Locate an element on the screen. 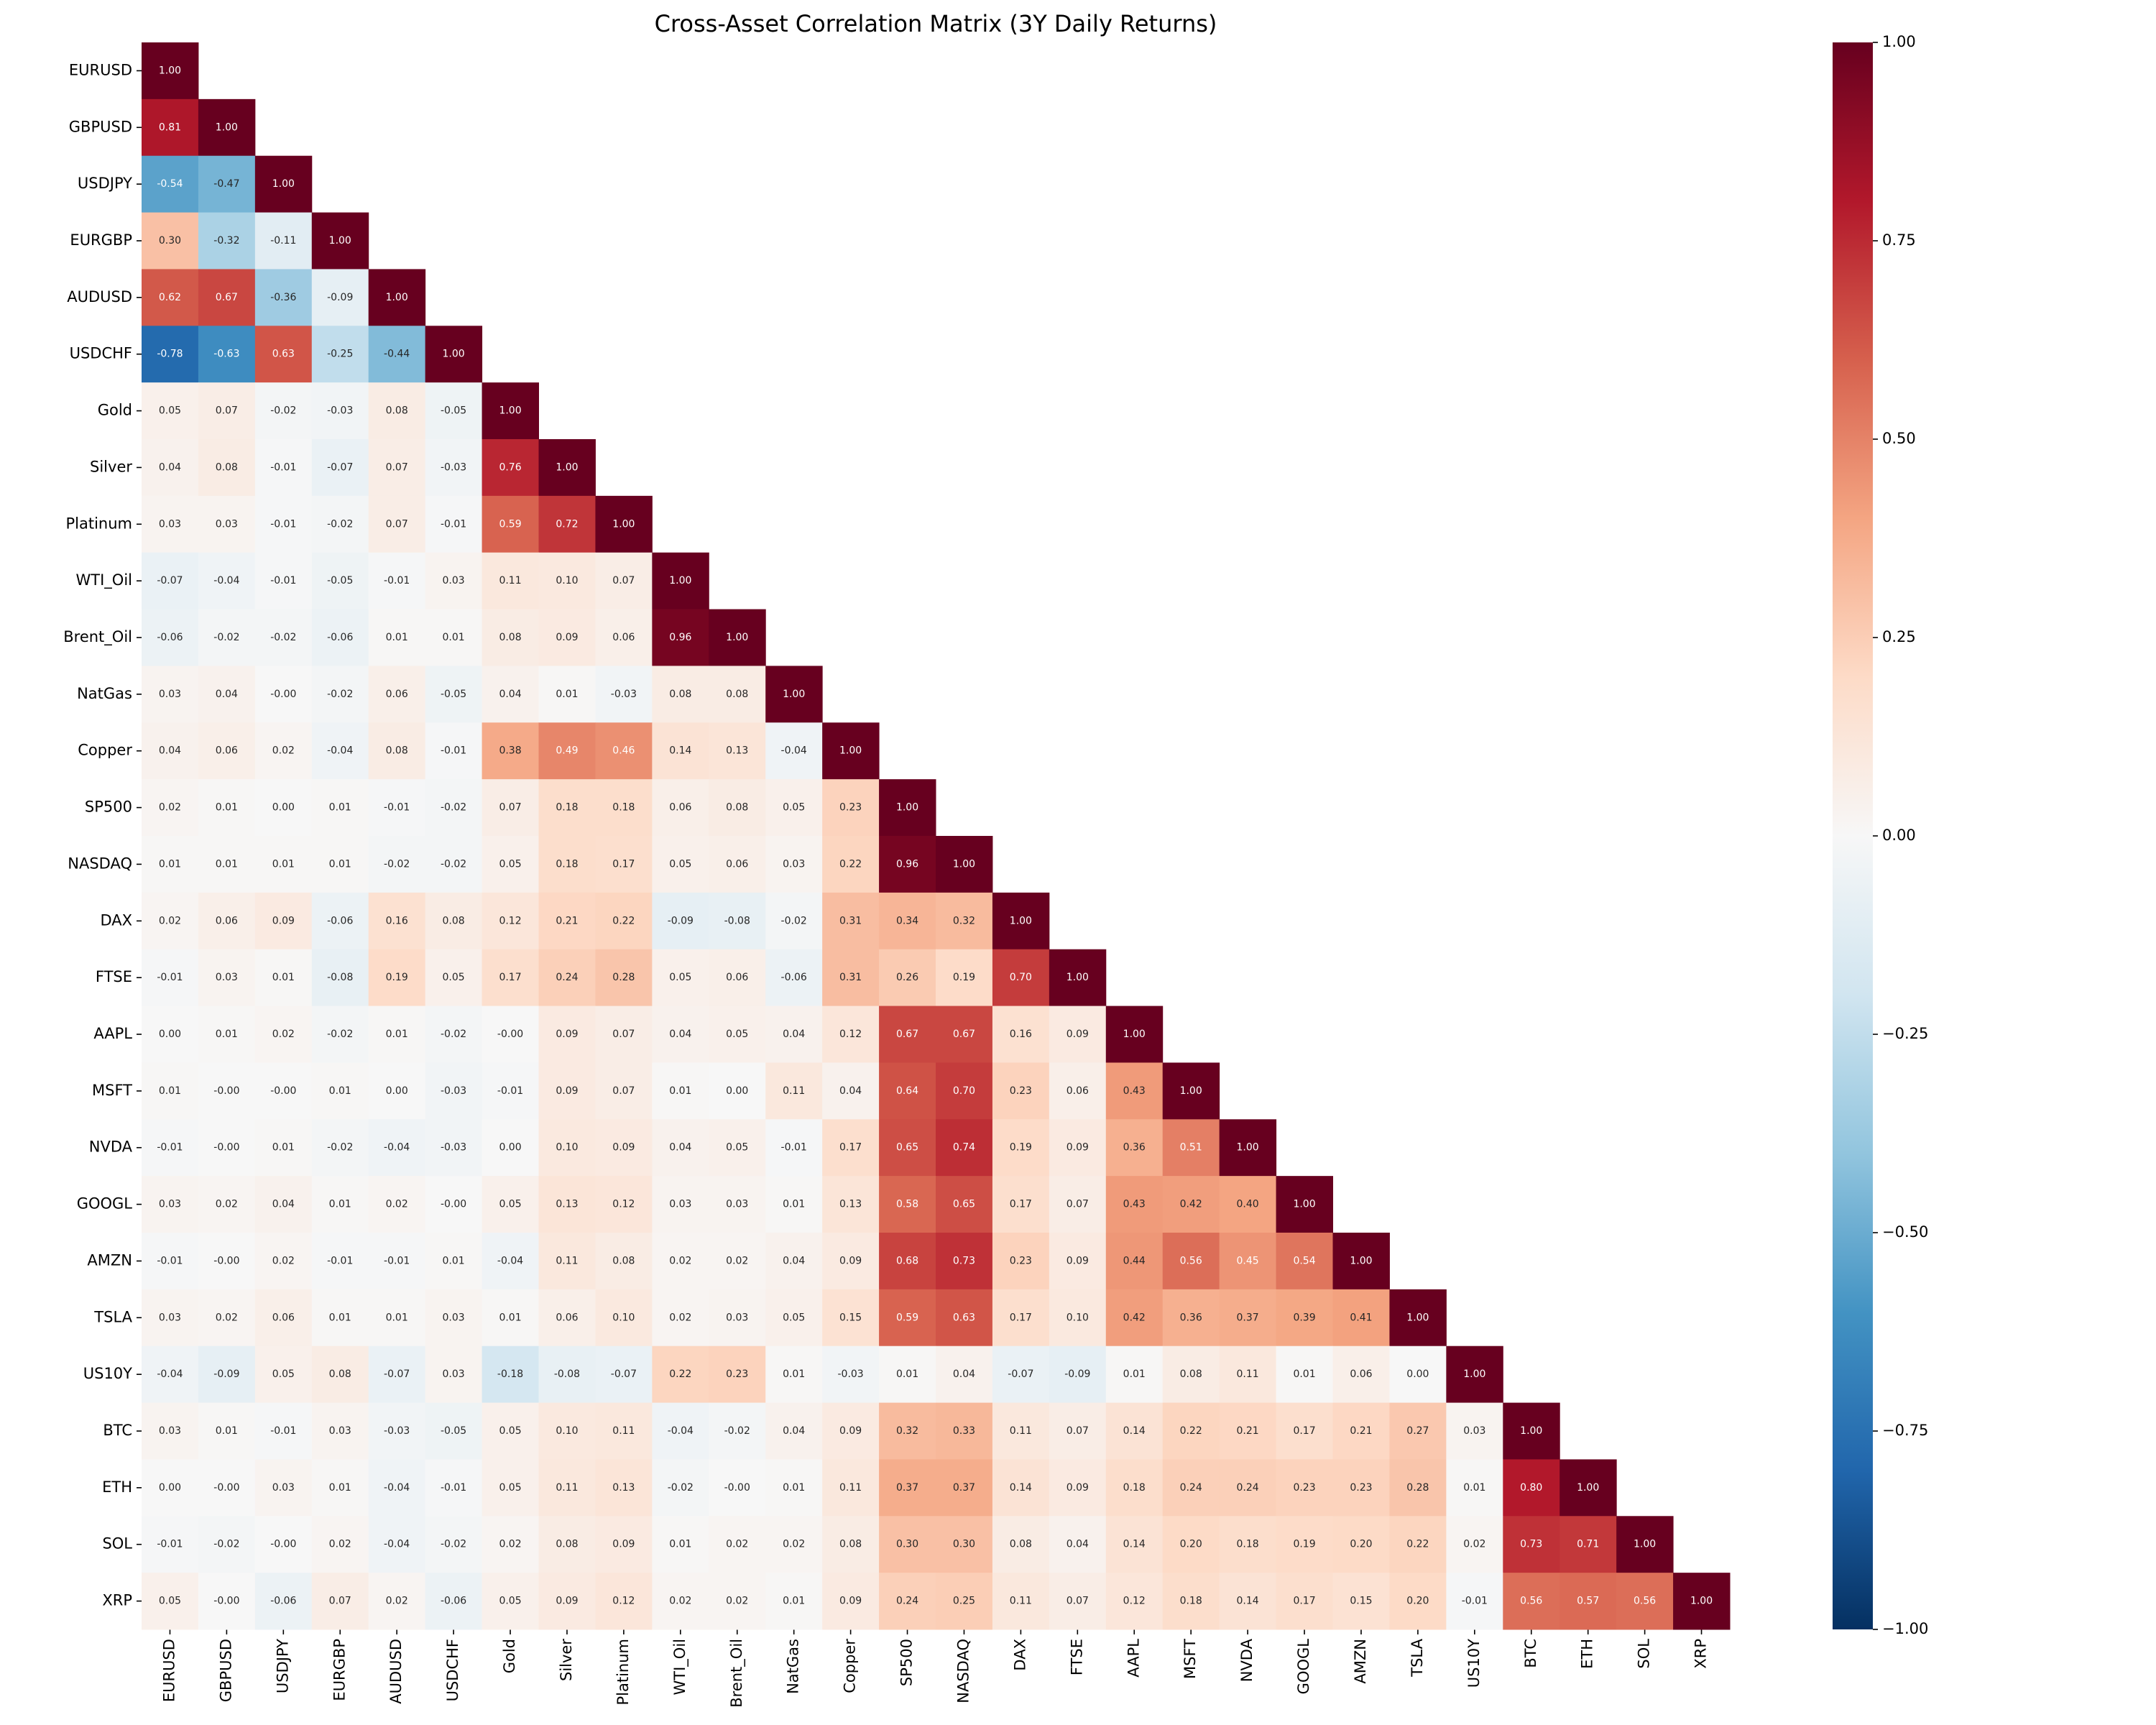 This screenshot has height=1725, width=2156. cell-label: -0.06 is located at coordinates (794, 977).